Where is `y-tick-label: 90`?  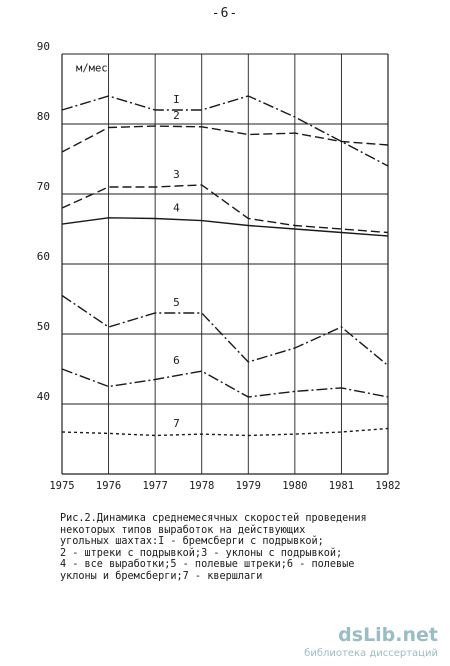
y-tick-label: 90 is located at coordinates (43, 46).